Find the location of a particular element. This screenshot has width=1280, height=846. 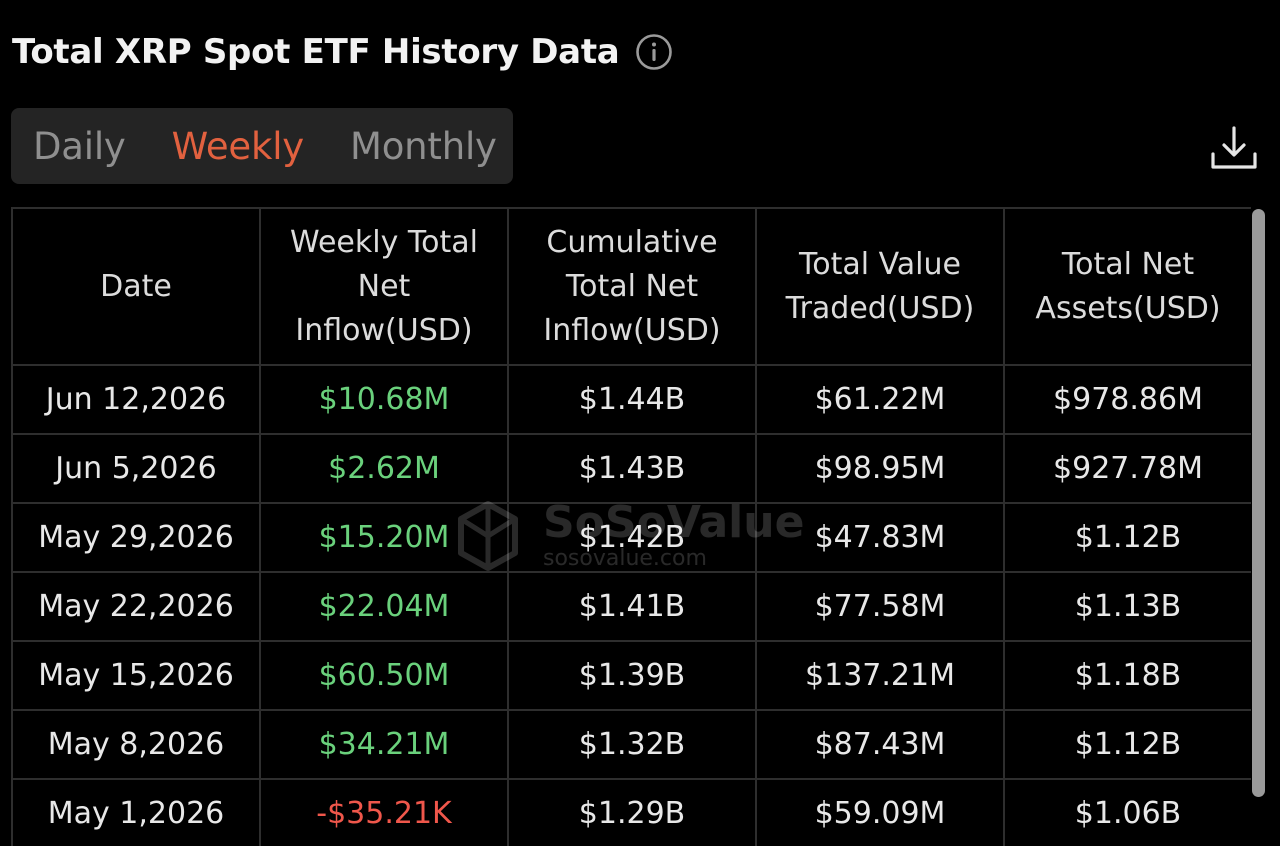

table-scrollbar-thumb is located at coordinates (1258, 503).